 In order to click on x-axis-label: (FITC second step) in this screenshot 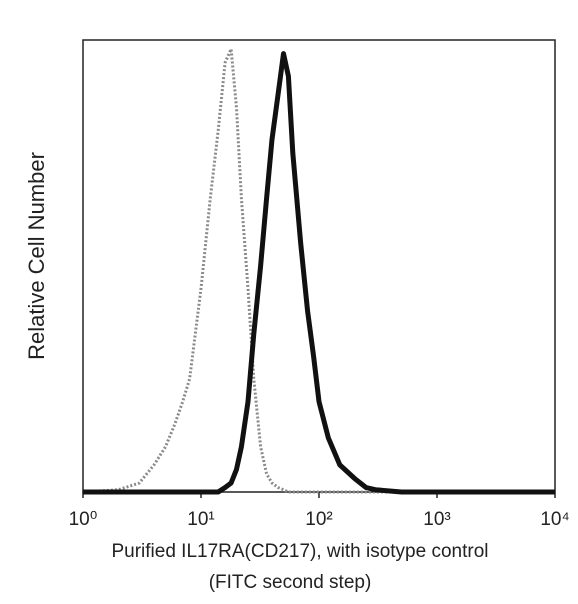, I will do `click(290, 582)`.